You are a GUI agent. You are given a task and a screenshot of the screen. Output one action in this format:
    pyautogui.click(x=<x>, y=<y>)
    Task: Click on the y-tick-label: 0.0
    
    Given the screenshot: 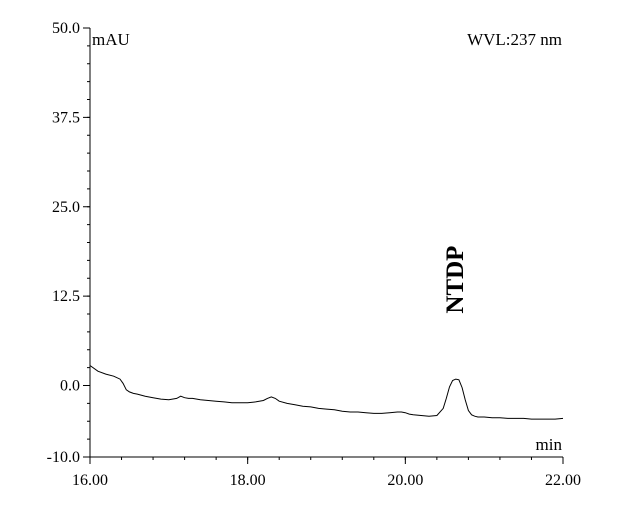 What is the action you would take?
    pyautogui.click(x=70, y=386)
    